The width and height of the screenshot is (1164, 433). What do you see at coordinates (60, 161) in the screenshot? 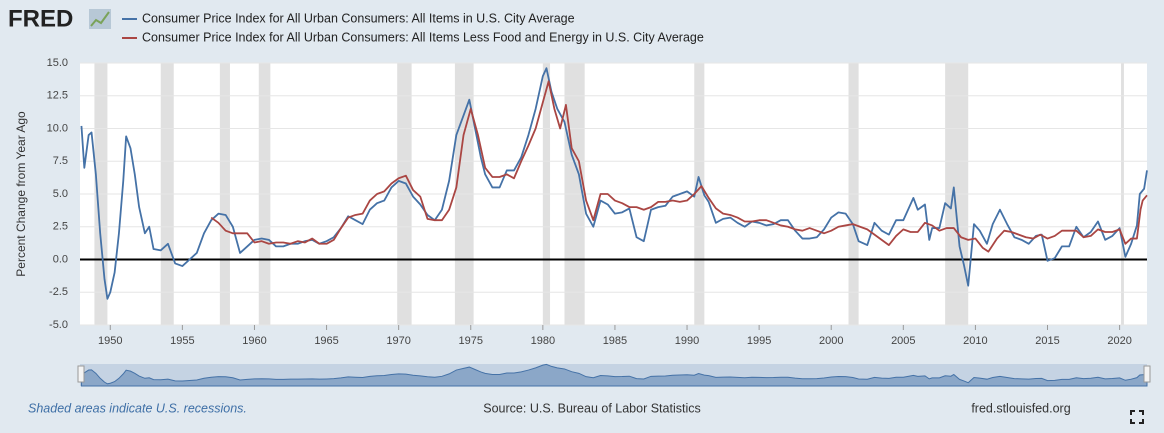
I see `y-tick-label: 7.5` at bounding box center [60, 161].